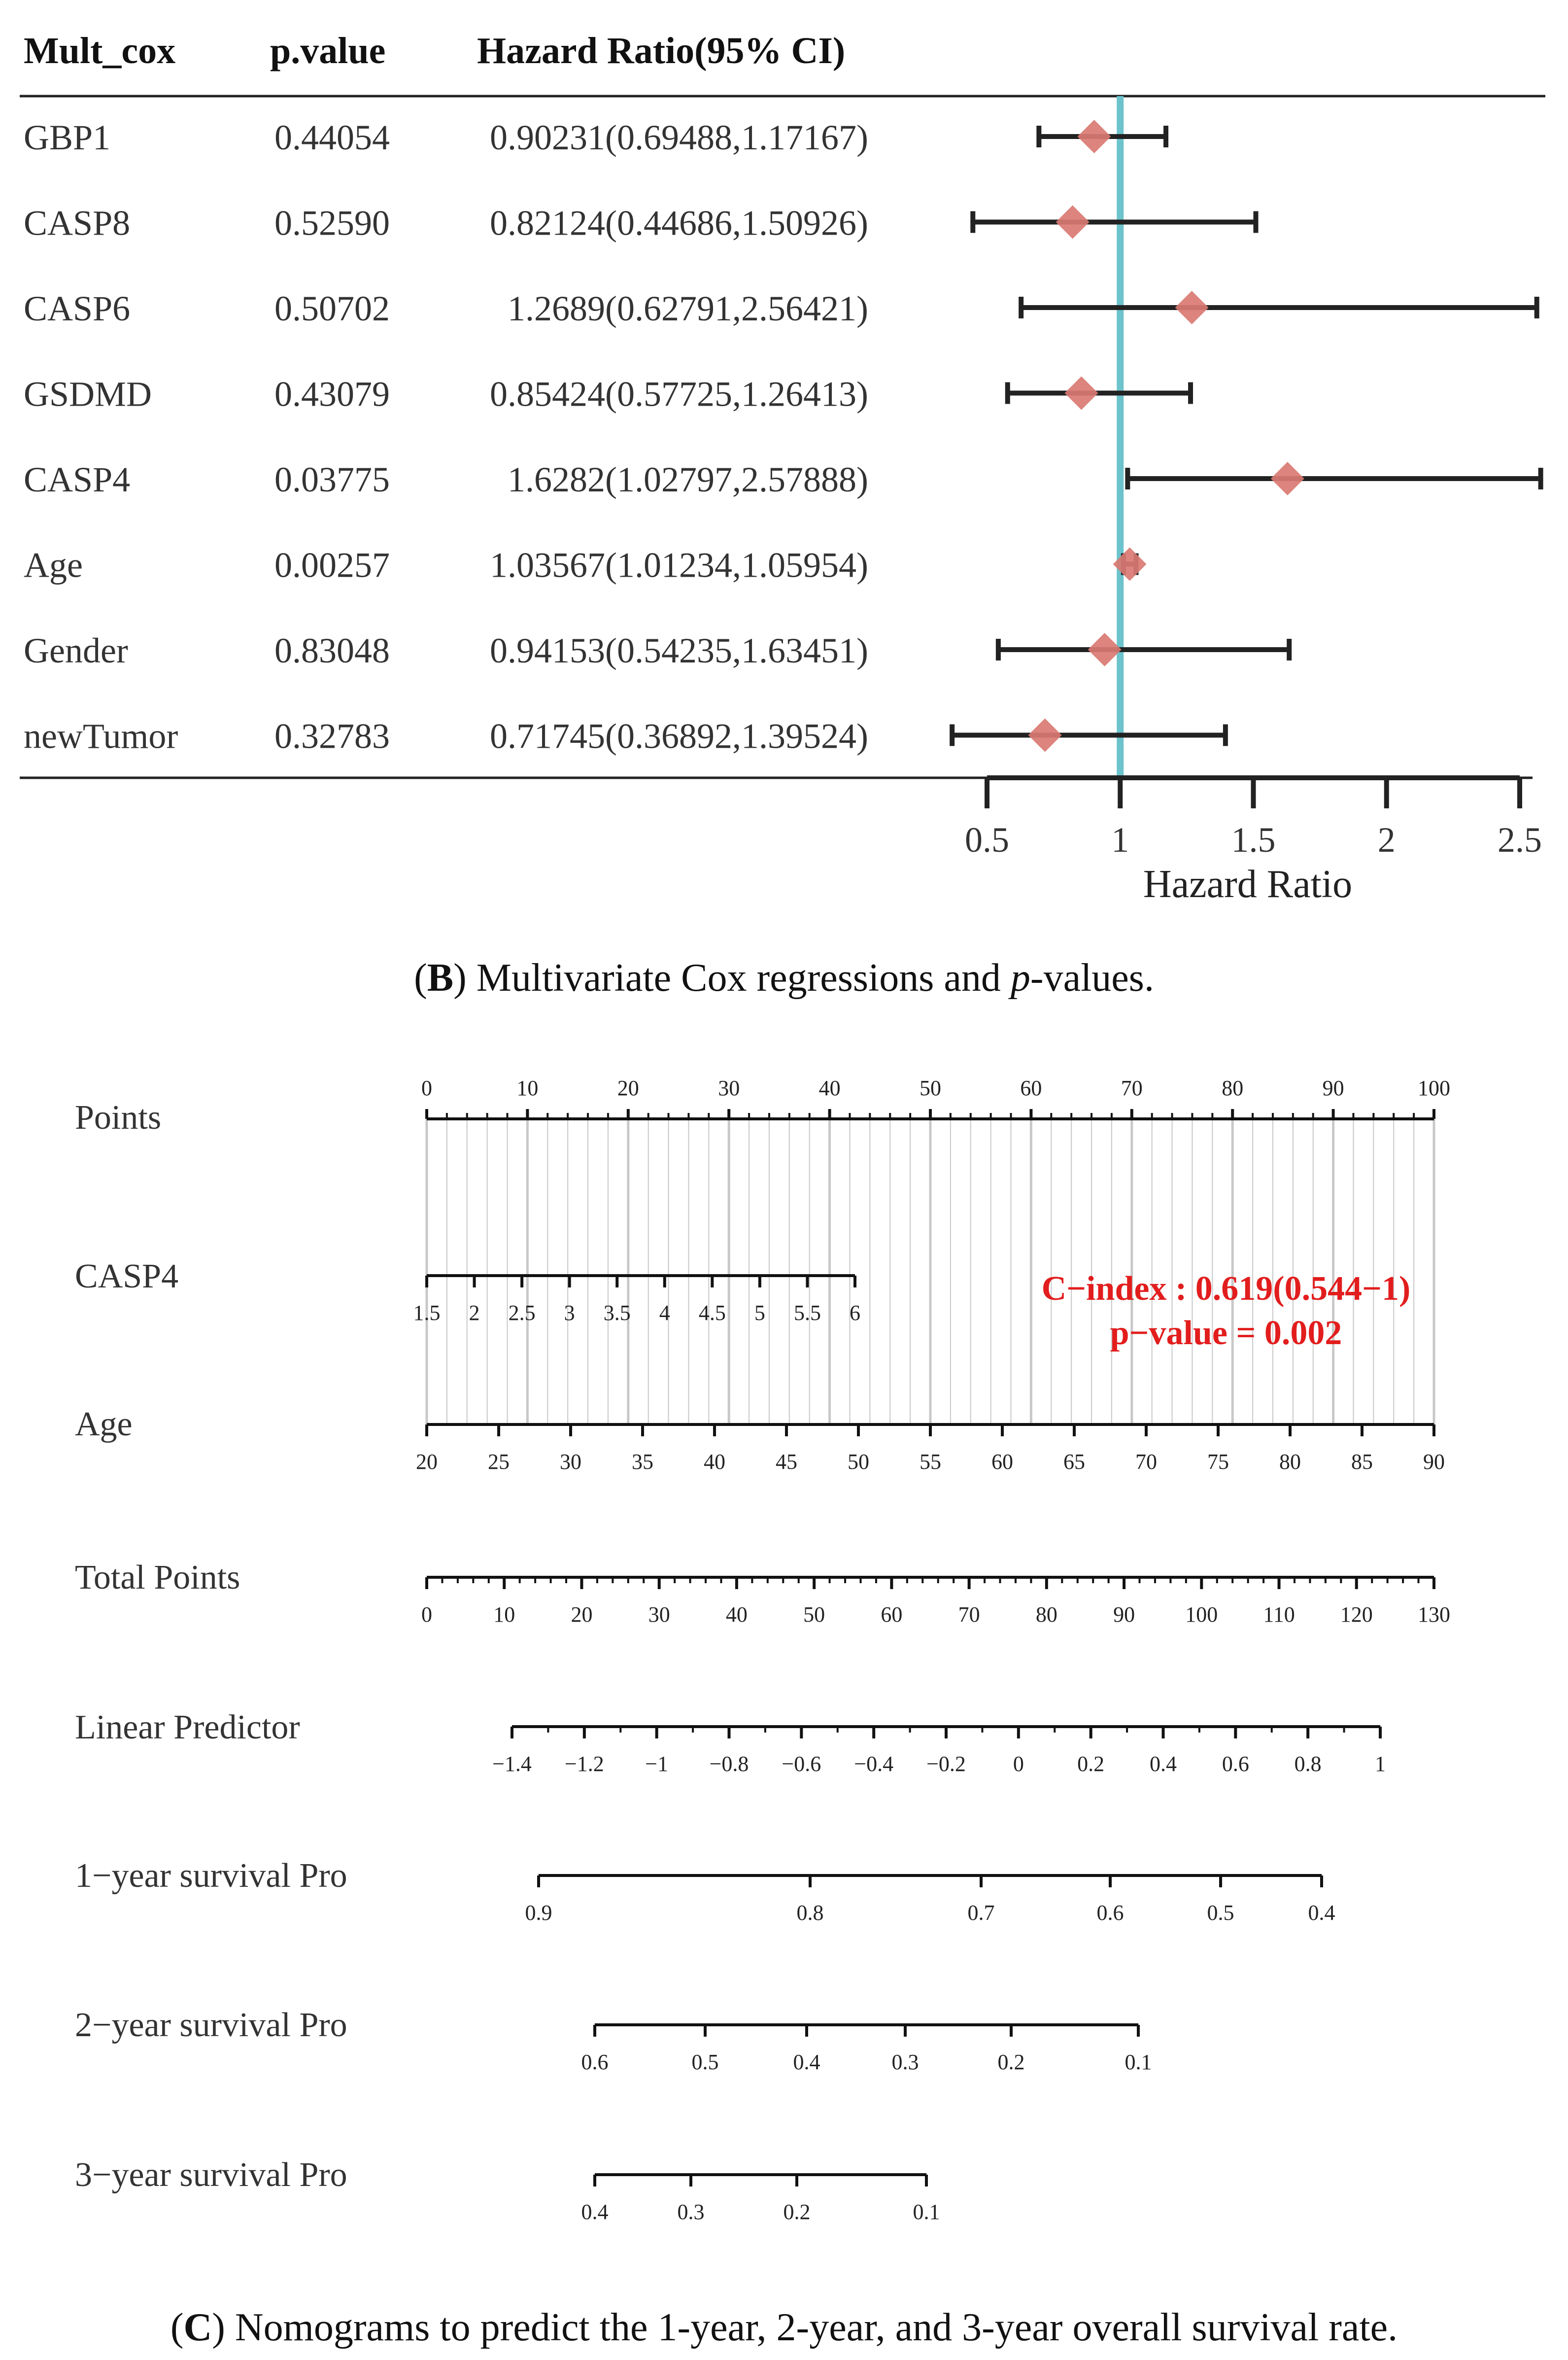 The image size is (1568, 2360). I want to click on row-hr-ci: 0.94153(0.54235,1.63451), so click(679, 650).